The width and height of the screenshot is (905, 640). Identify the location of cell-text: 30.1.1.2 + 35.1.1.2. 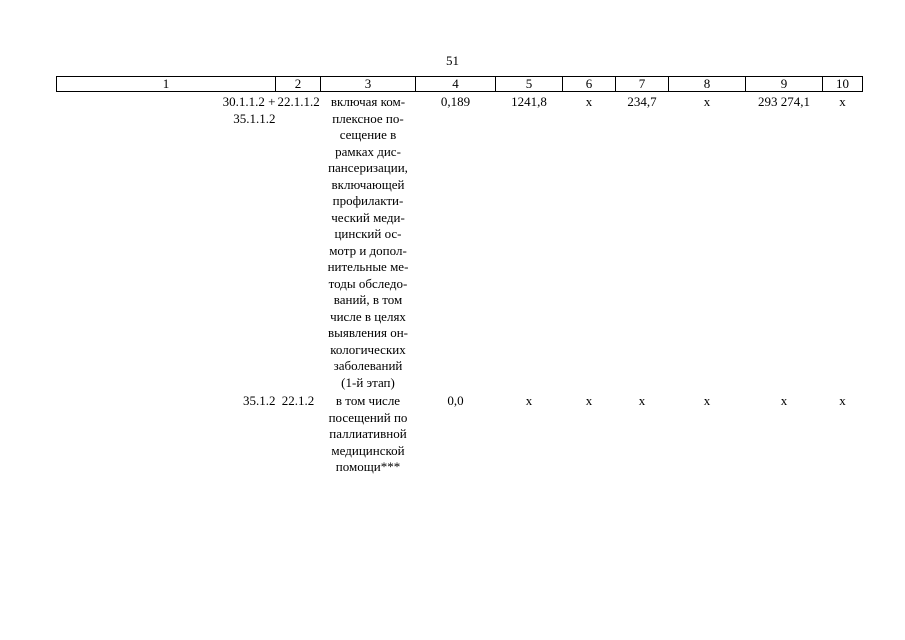
(249, 110).